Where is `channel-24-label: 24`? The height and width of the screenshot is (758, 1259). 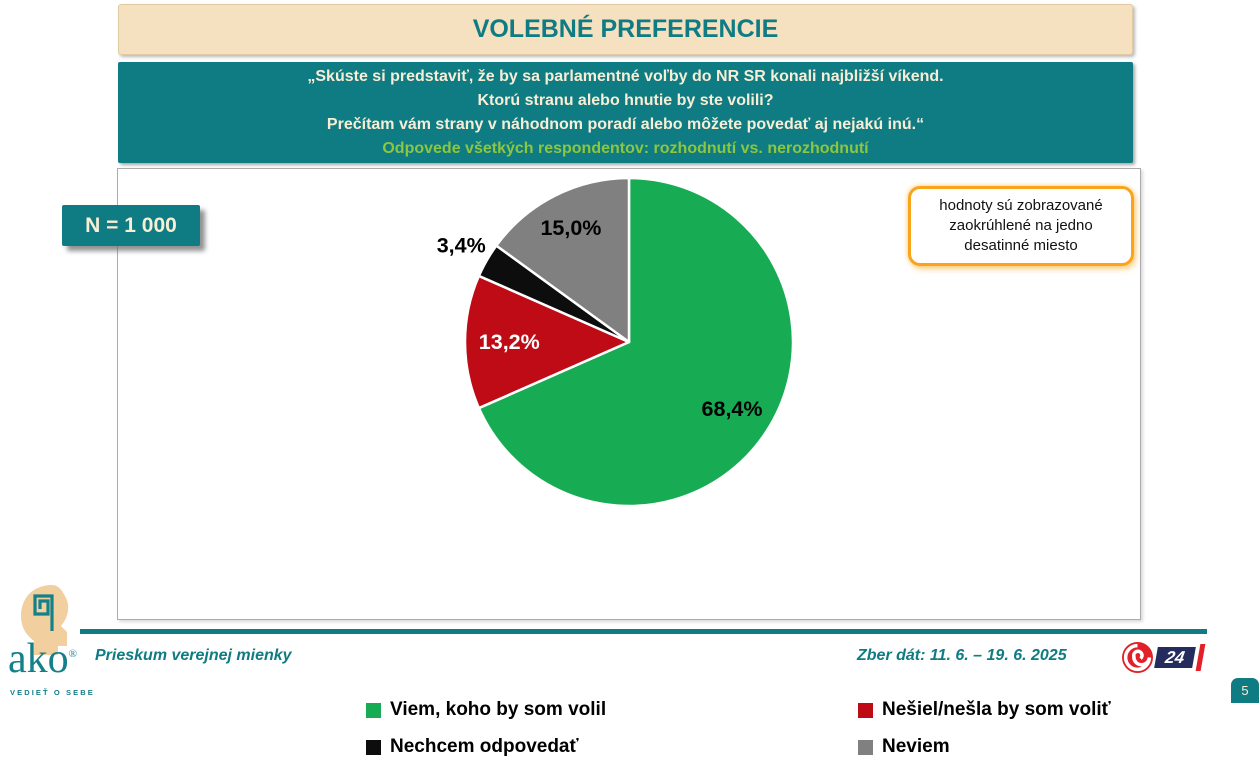 channel-24-label: 24 is located at coordinates (1175, 656).